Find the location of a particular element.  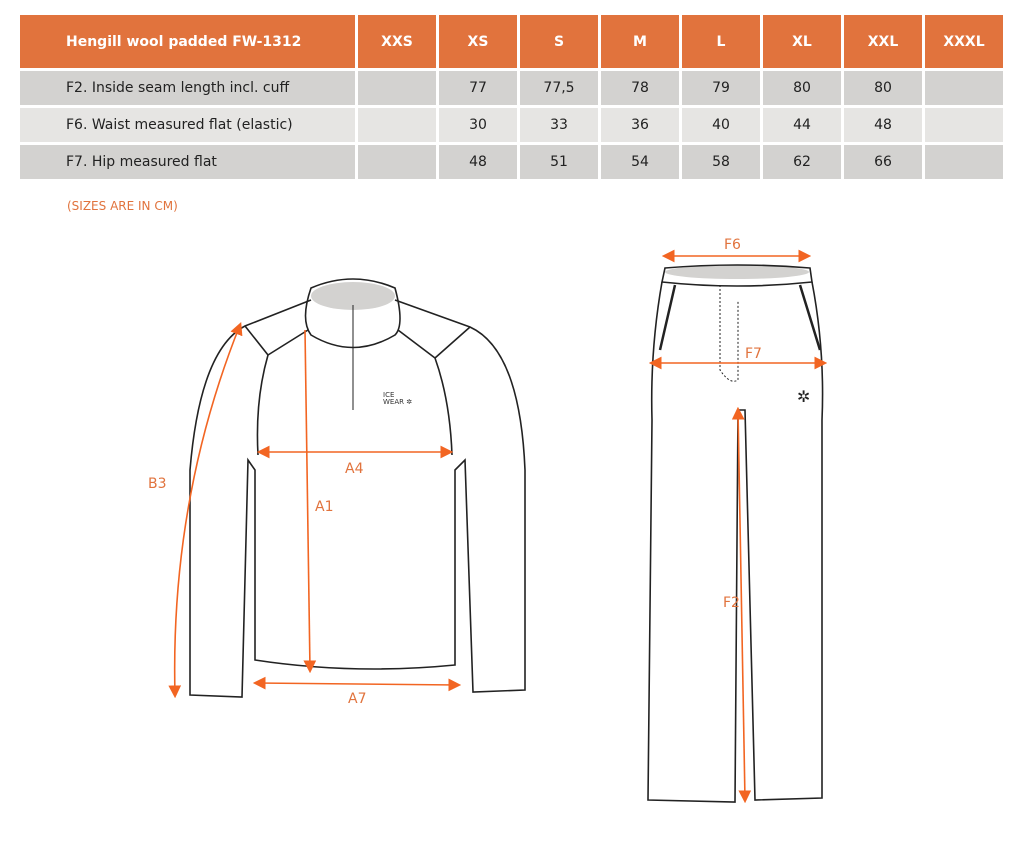

table-cell: 33 is located at coordinates (559, 125).